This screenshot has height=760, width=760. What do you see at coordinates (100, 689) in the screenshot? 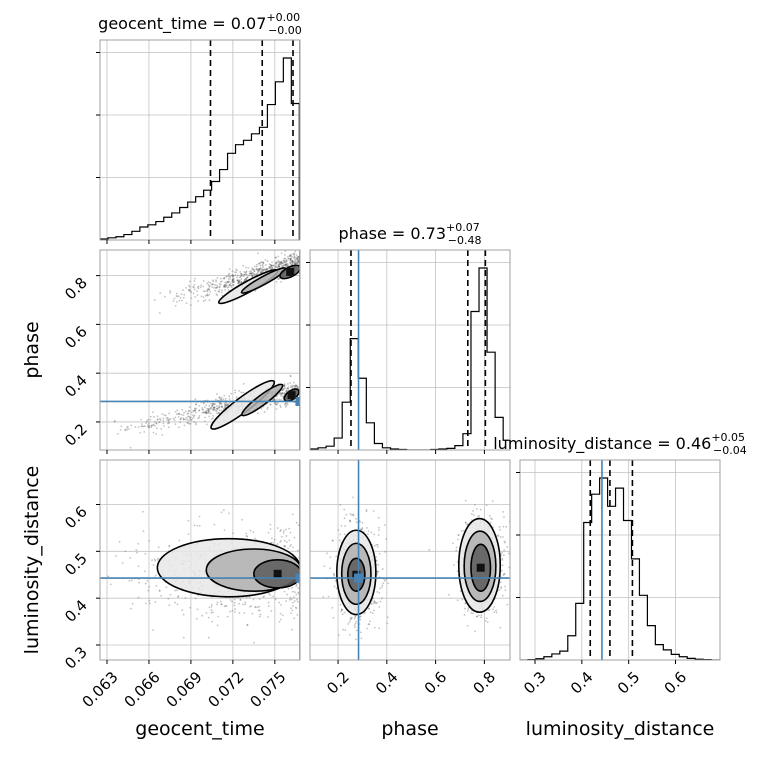
I see `x-tick-label: 0.063` at bounding box center [100, 689].